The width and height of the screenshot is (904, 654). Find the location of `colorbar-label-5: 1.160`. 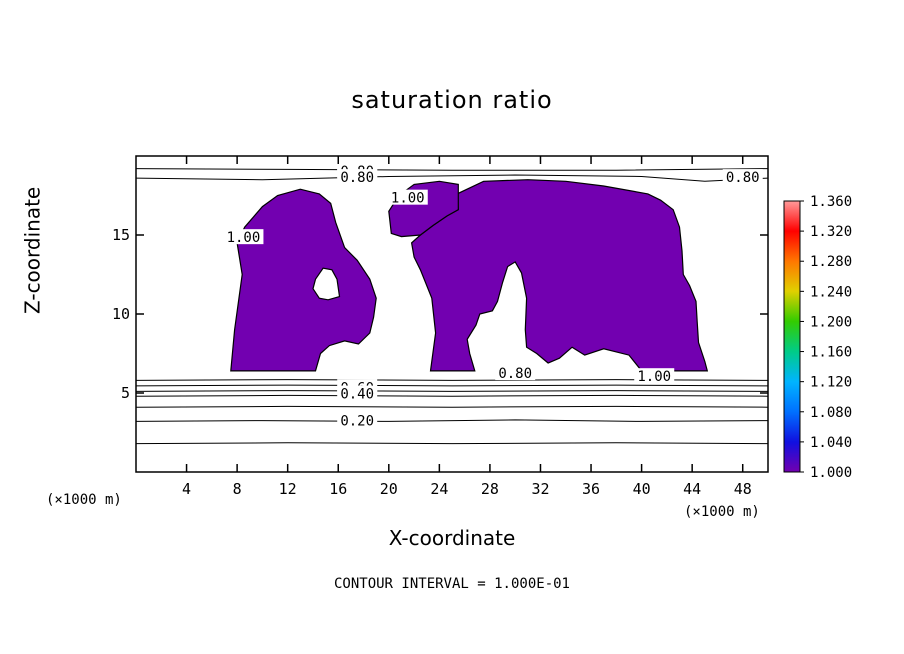

colorbar-label-5: 1.160 is located at coordinates (831, 353).